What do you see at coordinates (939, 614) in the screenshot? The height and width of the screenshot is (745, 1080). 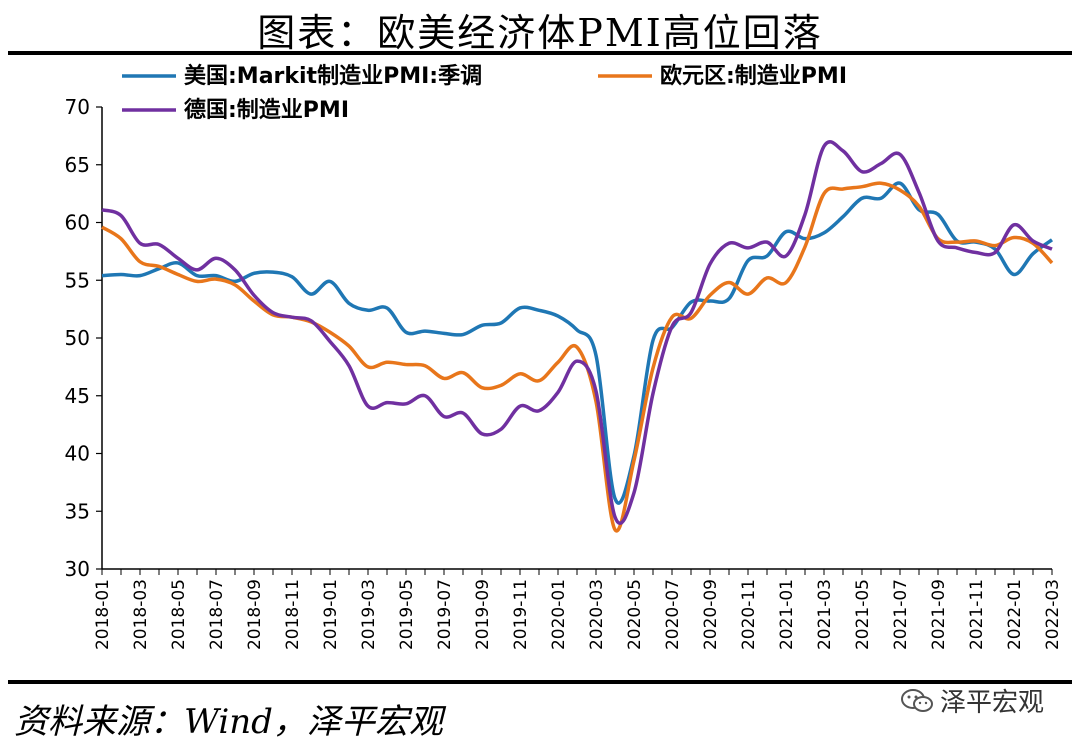 I see `x-tick-label: 2021-09` at bounding box center [939, 614].